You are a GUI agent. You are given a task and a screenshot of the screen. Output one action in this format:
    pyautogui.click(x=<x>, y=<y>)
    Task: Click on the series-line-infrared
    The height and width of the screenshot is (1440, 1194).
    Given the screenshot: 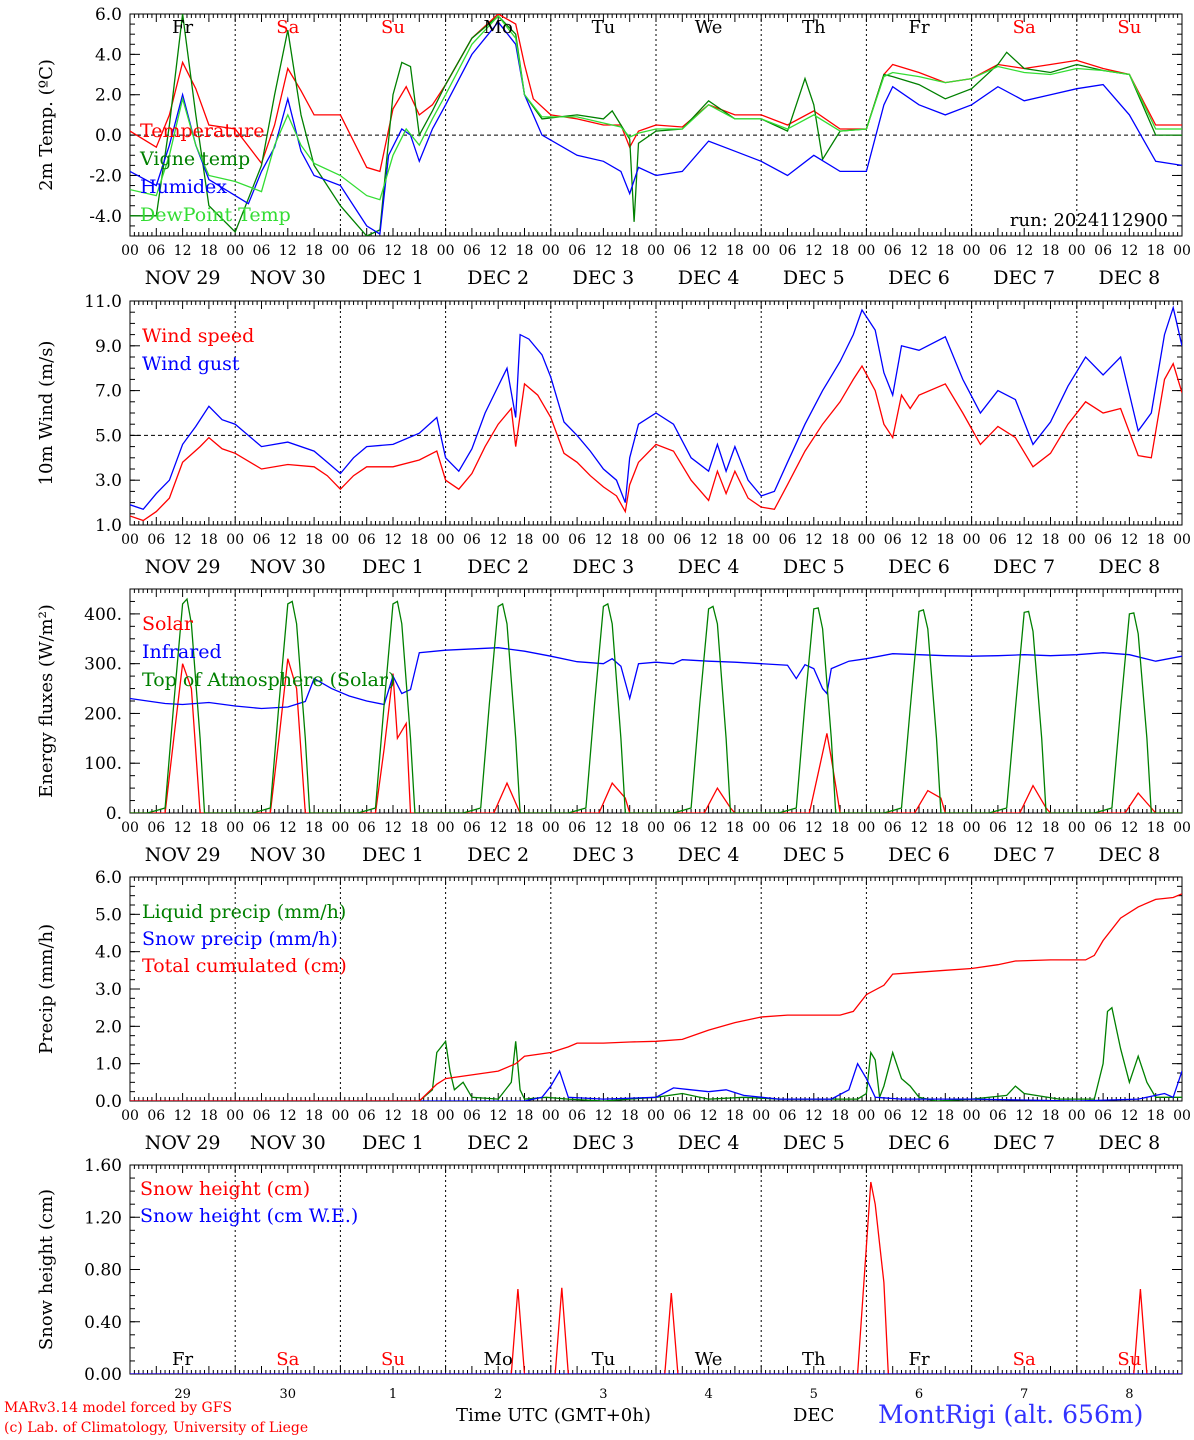 What is the action you would take?
    pyautogui.click(x=656, y=678)
    